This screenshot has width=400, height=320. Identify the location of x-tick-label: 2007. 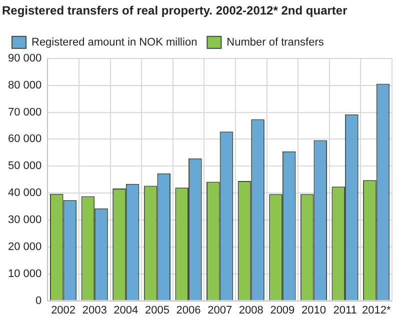
(220, 310).